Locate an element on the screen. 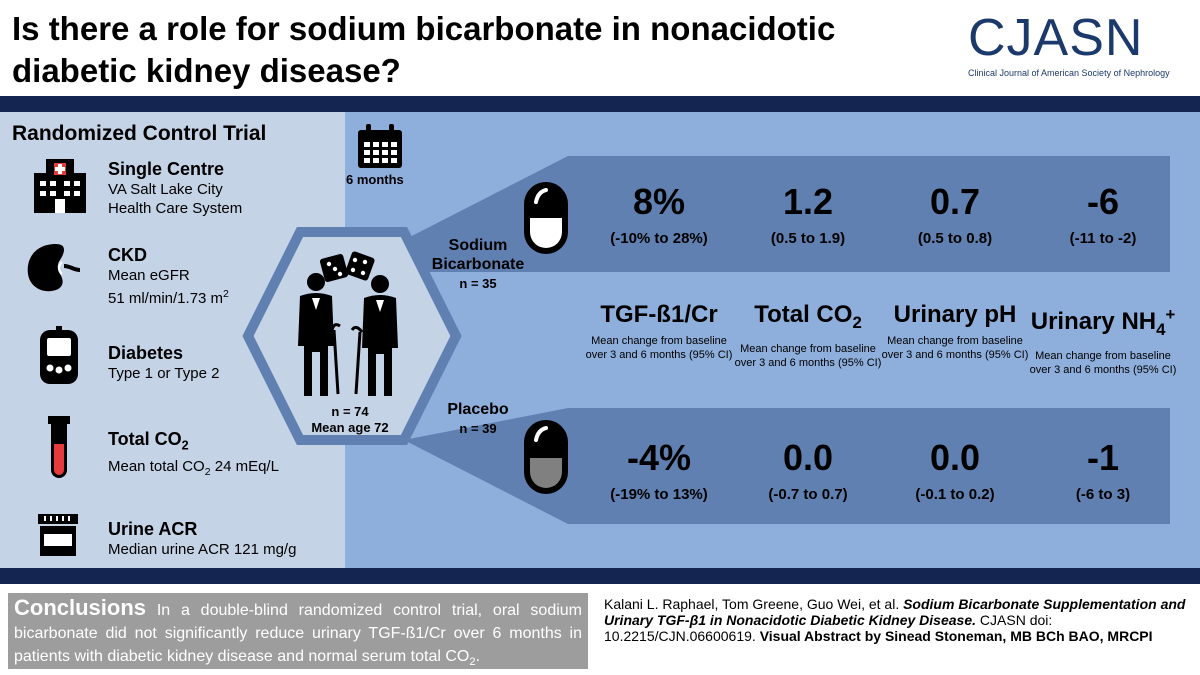 The image size is (1200, 675). conclusions-end: . is located at coordinates (478, 656).